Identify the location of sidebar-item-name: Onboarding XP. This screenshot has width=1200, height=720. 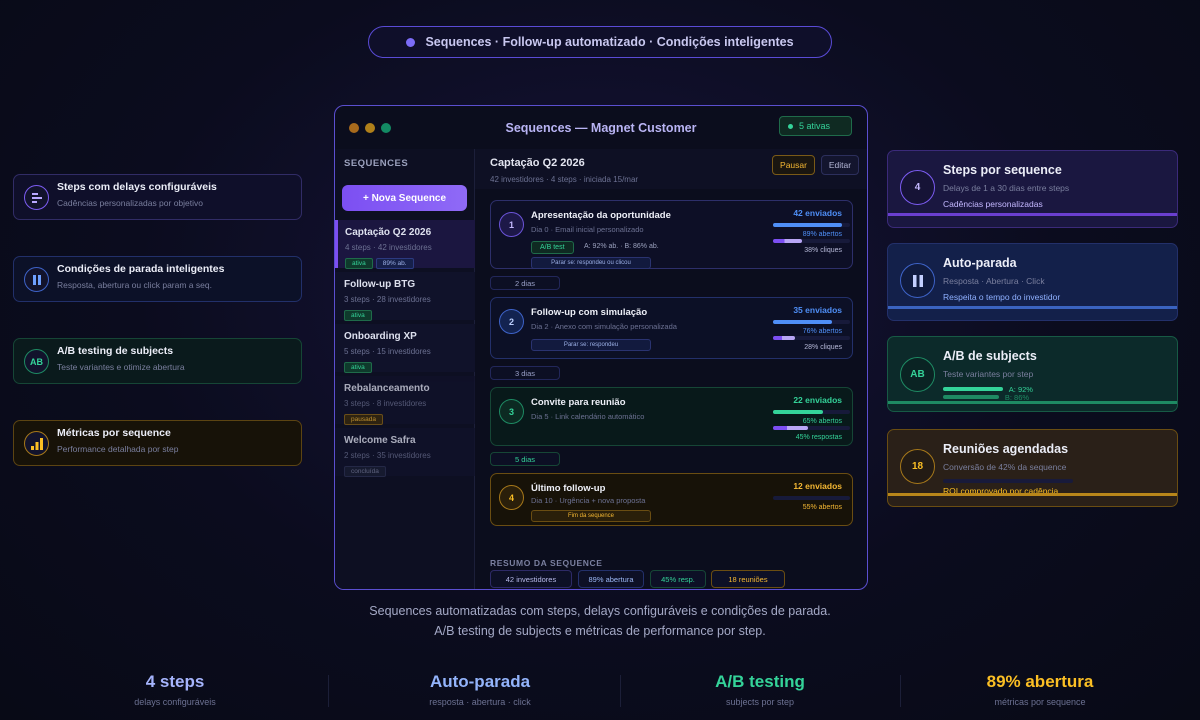
(380, 336).